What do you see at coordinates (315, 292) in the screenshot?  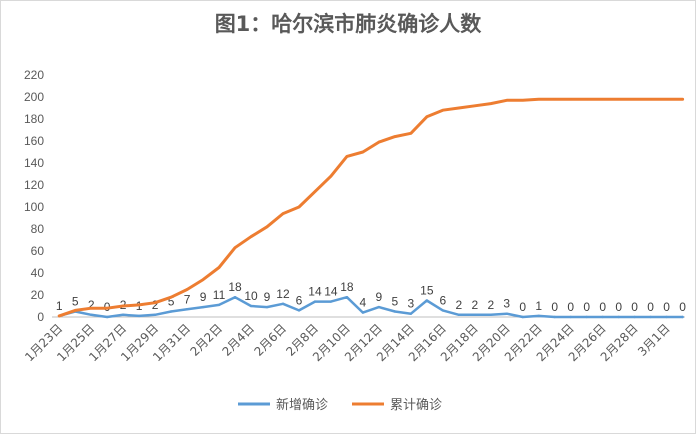 I see `data-label: 14` at bounding box center [315, 292].